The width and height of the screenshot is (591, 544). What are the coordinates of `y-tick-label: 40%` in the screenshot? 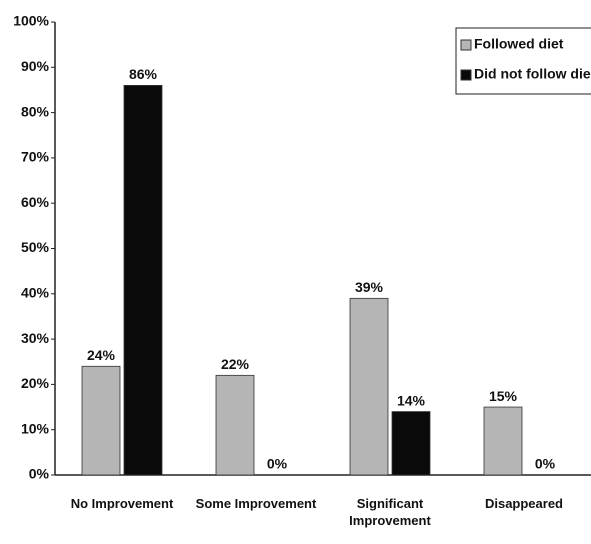 It's located at (35, 293).